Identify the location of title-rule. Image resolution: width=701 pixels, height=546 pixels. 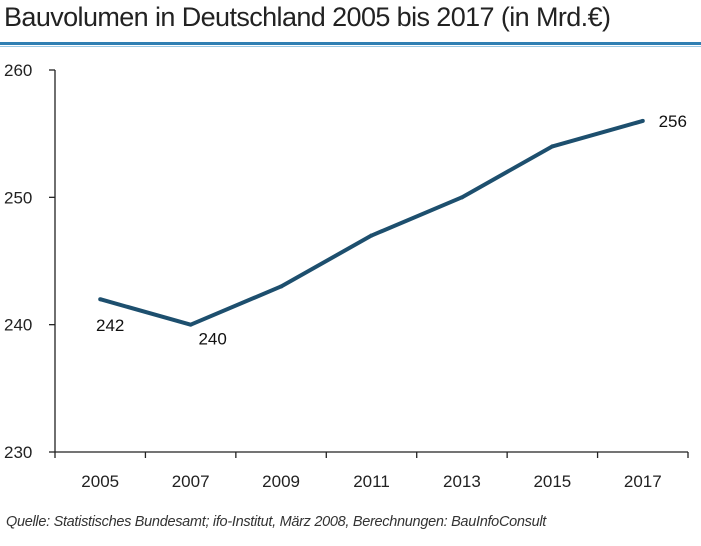
(350, 43).